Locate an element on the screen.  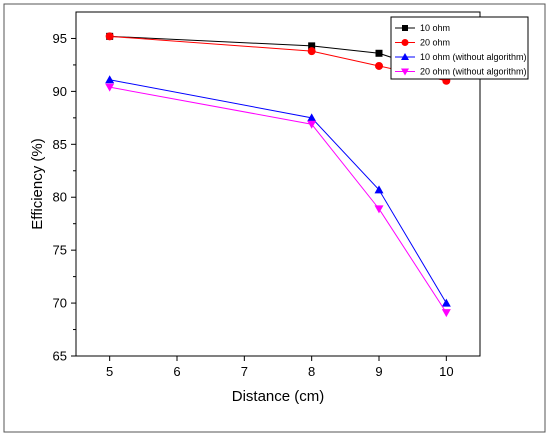
x-tick-label: 9 is located at coordinates (378, 371).